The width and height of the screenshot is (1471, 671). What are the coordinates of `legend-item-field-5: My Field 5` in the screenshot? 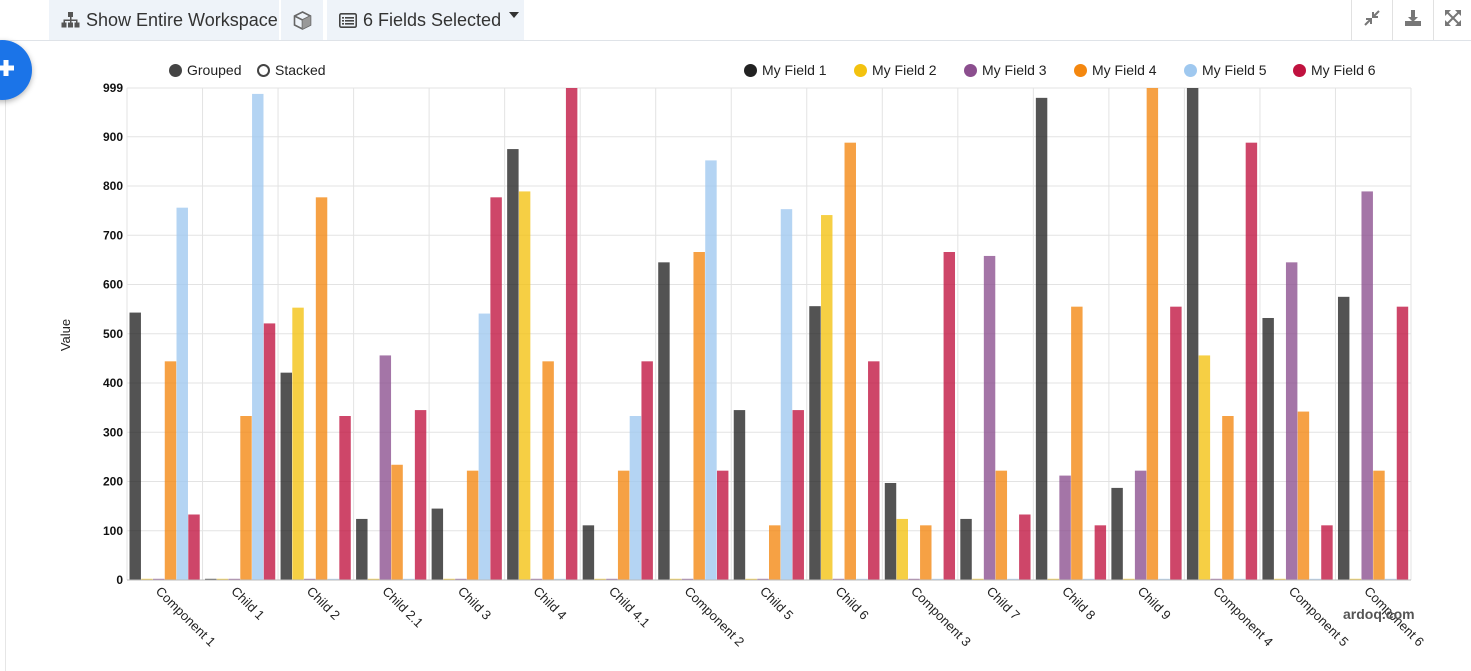 It's located at (1225, 70).